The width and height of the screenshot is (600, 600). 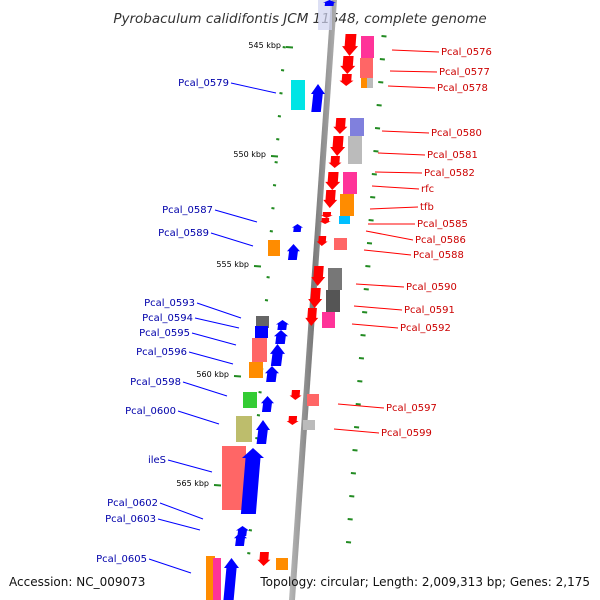 What do you see at coordinates (187, 210) in the screenshot?
I see `reverse-gene-label: Pcal_0587` at bounding box center [187, 210].